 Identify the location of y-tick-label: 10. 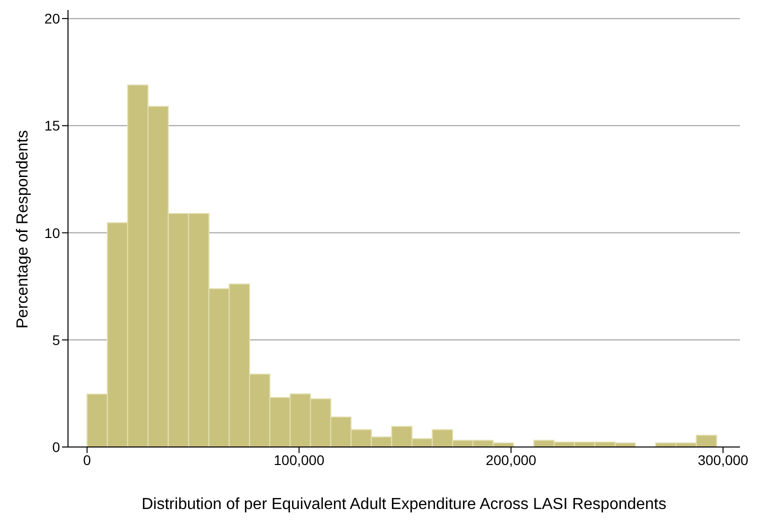
(52, 232).